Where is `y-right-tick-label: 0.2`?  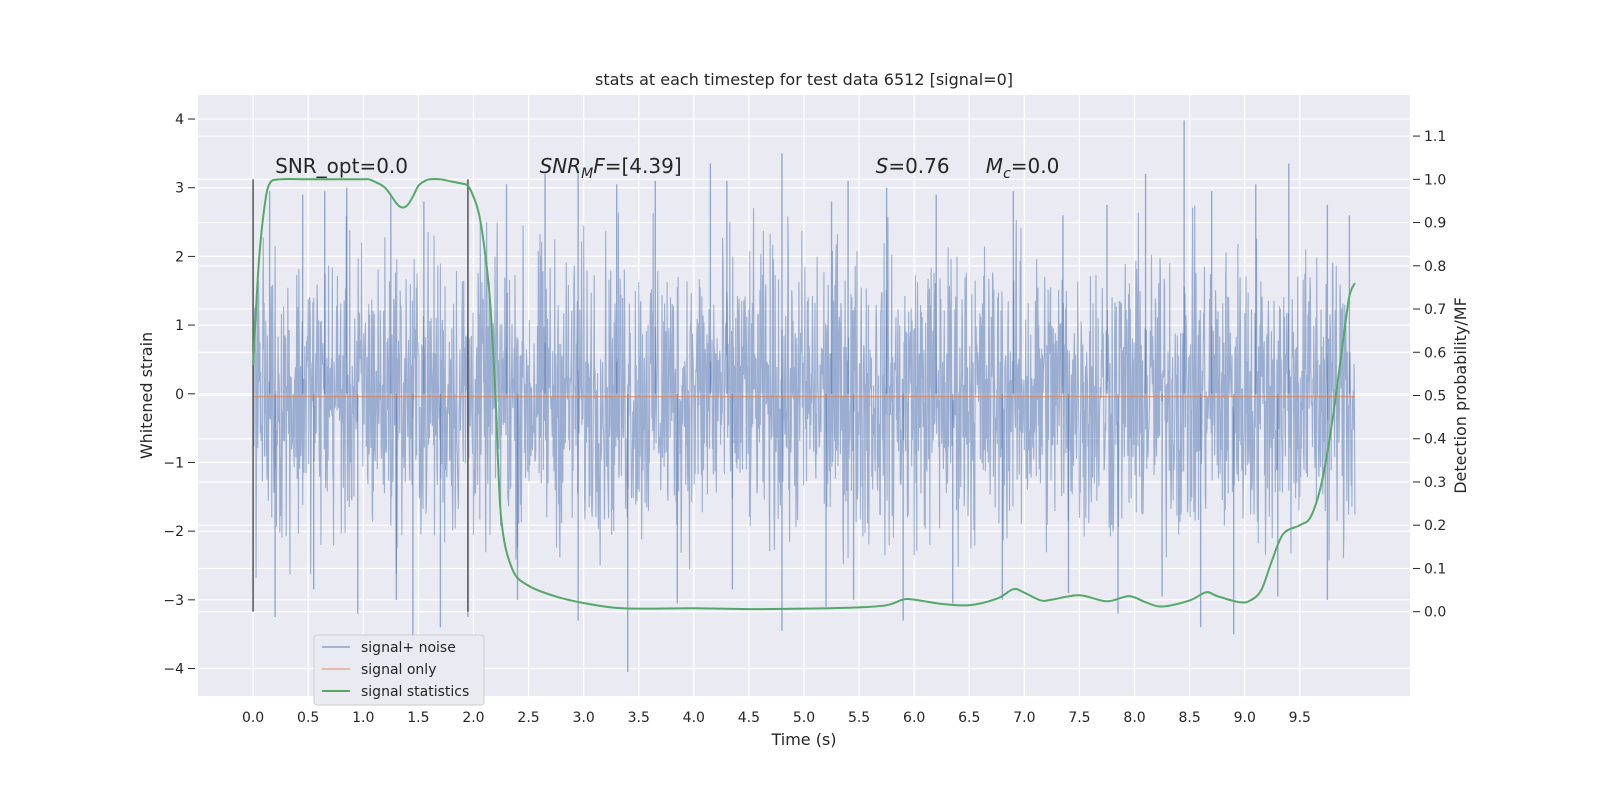 y-right-tick-label: 0.2 is located at coordinates (1435, 526).